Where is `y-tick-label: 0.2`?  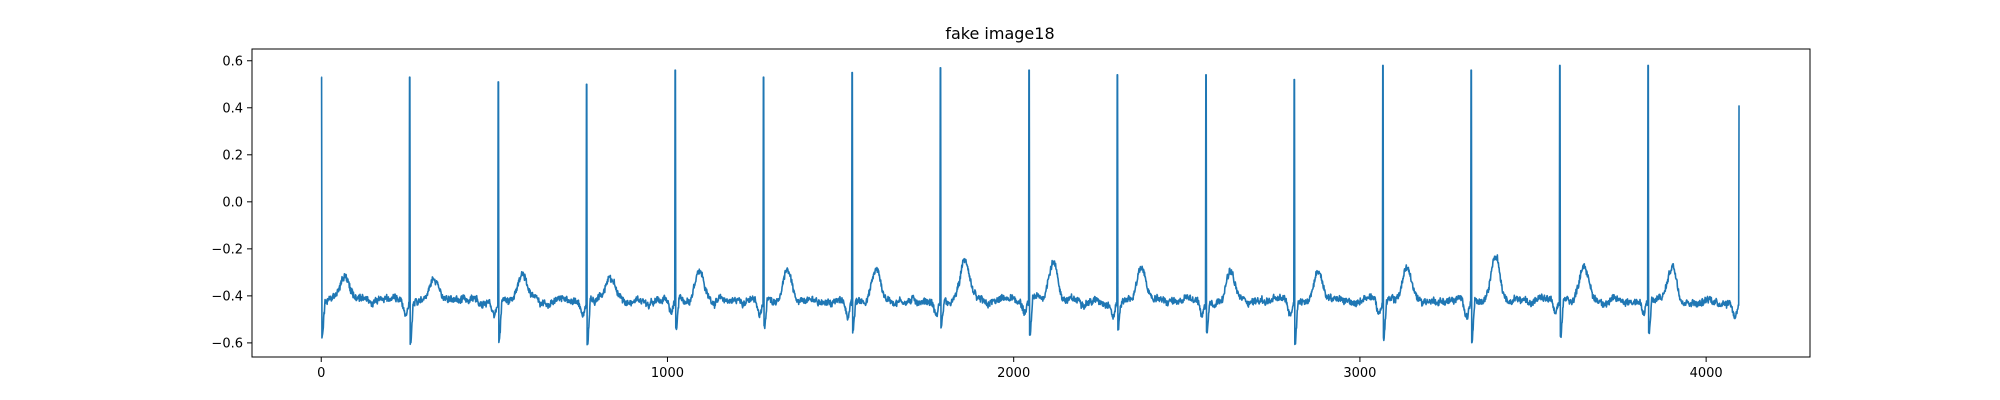
y-tick-label: 0.2 is located at coordinates (232, 155).